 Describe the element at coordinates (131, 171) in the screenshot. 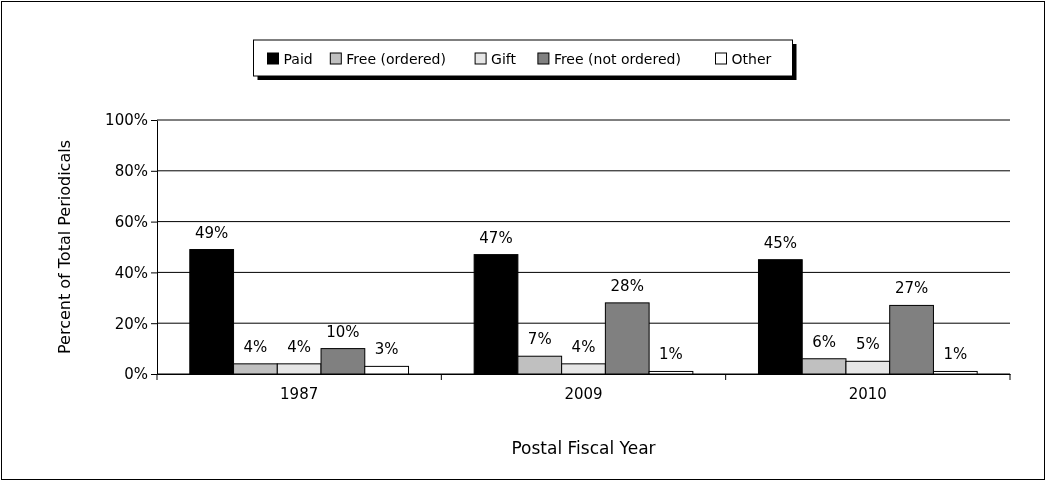

I see `y-tick-label: 80%` at that location.